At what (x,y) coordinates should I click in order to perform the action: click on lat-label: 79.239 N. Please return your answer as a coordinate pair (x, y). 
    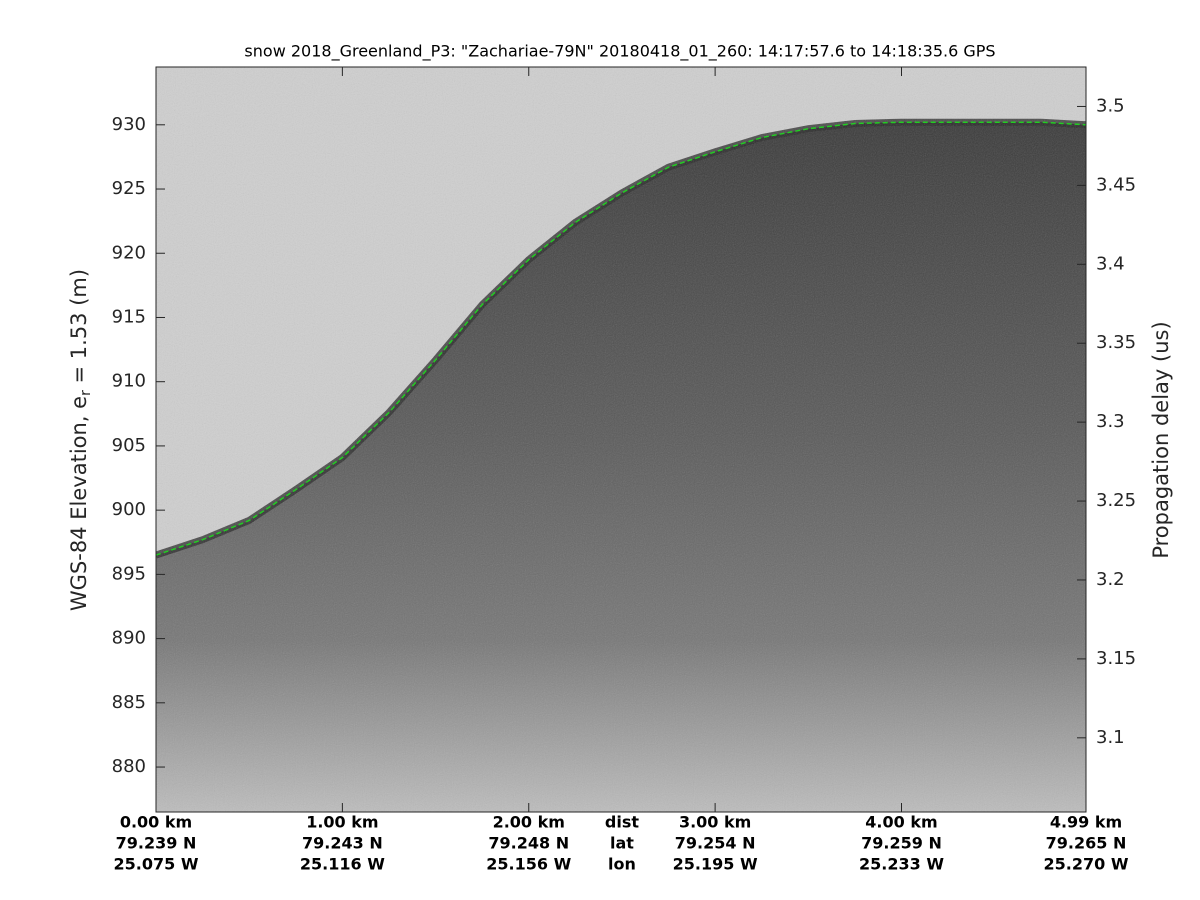
    Looking at the image, I should click on (156, 843).